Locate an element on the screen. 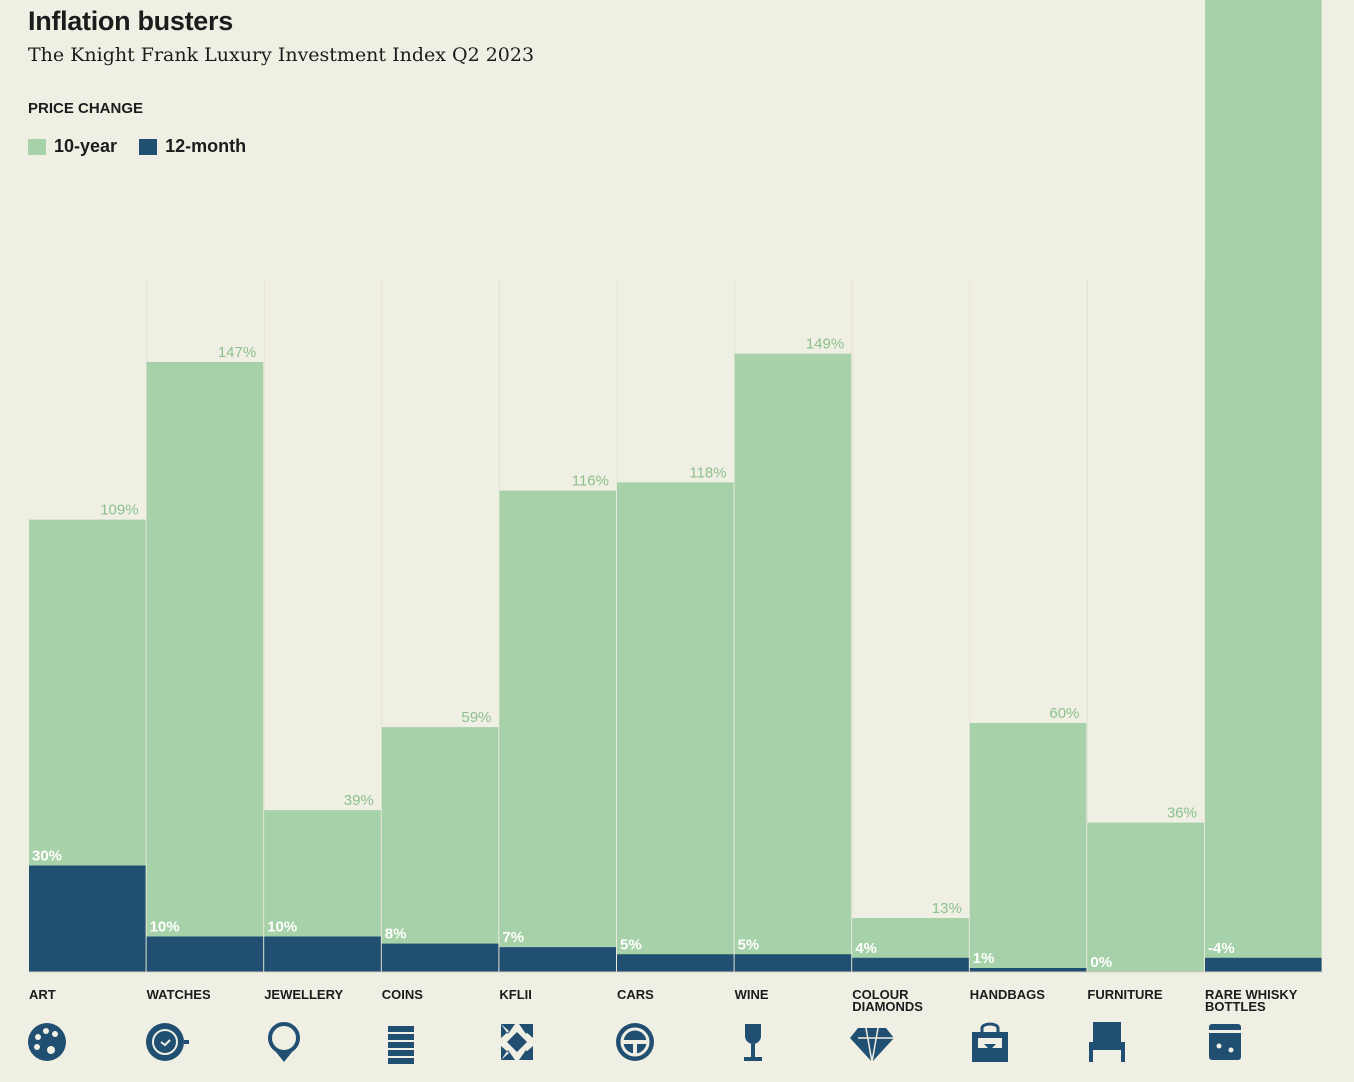 Image resolution: width=1354 pixels, height=1082 pixels. legend: 10-year 12-month is located at coordinates (148, 146).